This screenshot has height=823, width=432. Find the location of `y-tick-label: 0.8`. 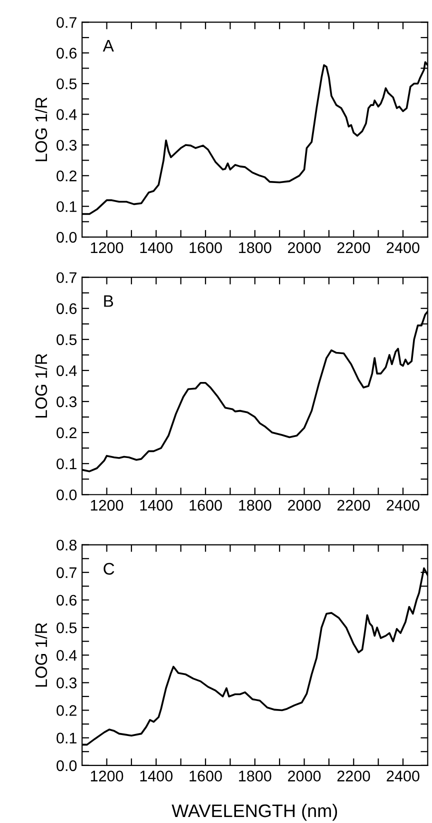

y-tick-label: 0.8 is located at coordinates (66, 545).